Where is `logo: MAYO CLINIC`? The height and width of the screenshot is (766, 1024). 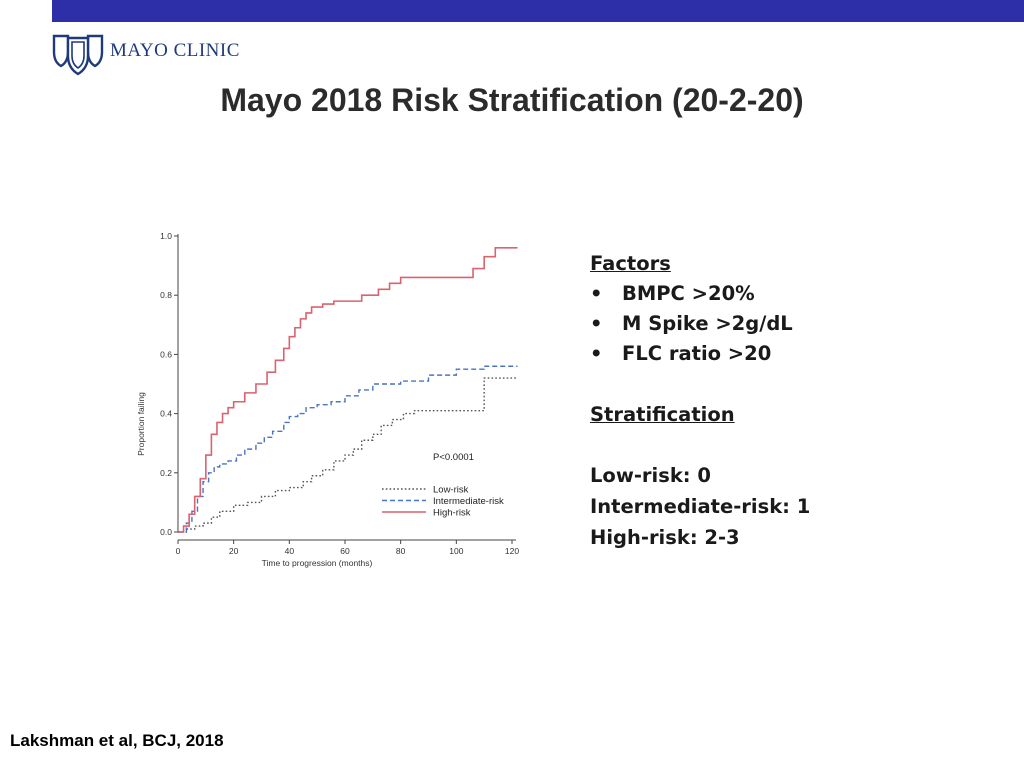 logo: MAYO CLINIC is located at coordinates (162, 53).